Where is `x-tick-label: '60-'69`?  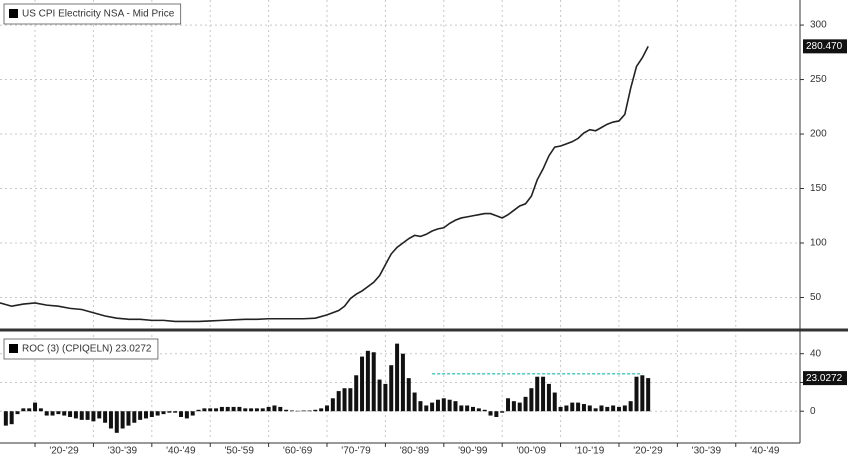
x-tick-label: '60-'69 is located at coordinates (298, 451).